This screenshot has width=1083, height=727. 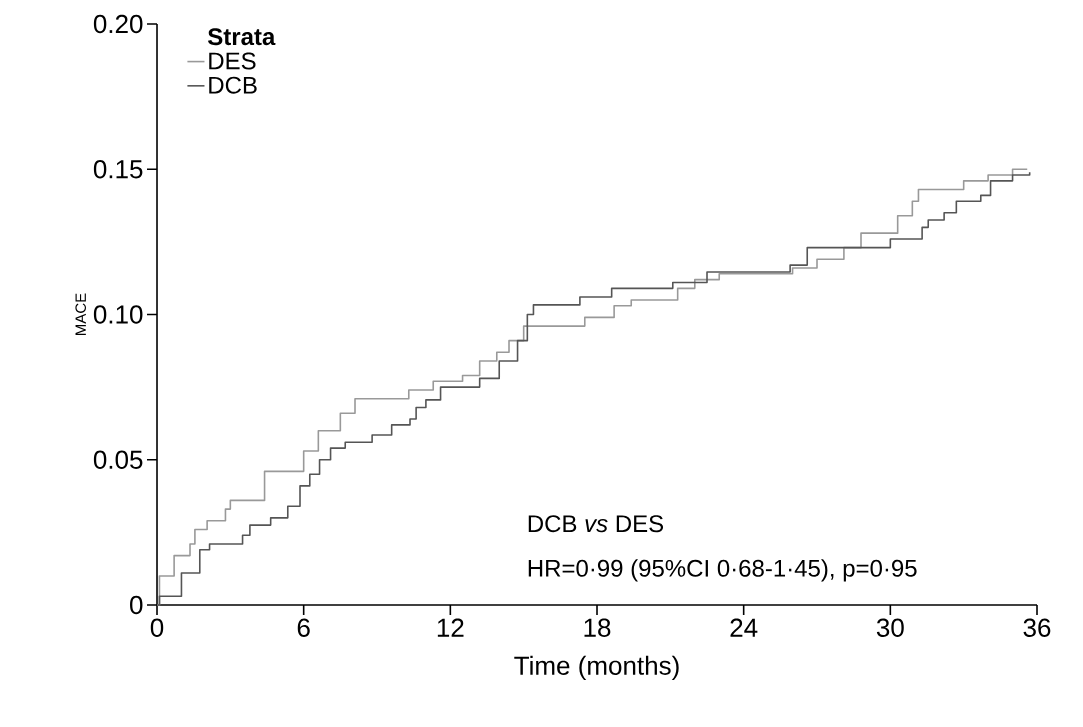 I want to click on y-tick-label: 0.20, so click(x=118, y=24).